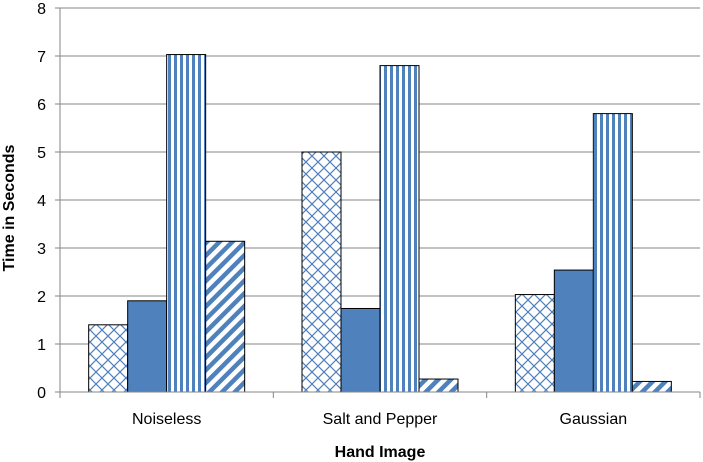  I want to click on y-tick-label: 3, so click(41, 249).